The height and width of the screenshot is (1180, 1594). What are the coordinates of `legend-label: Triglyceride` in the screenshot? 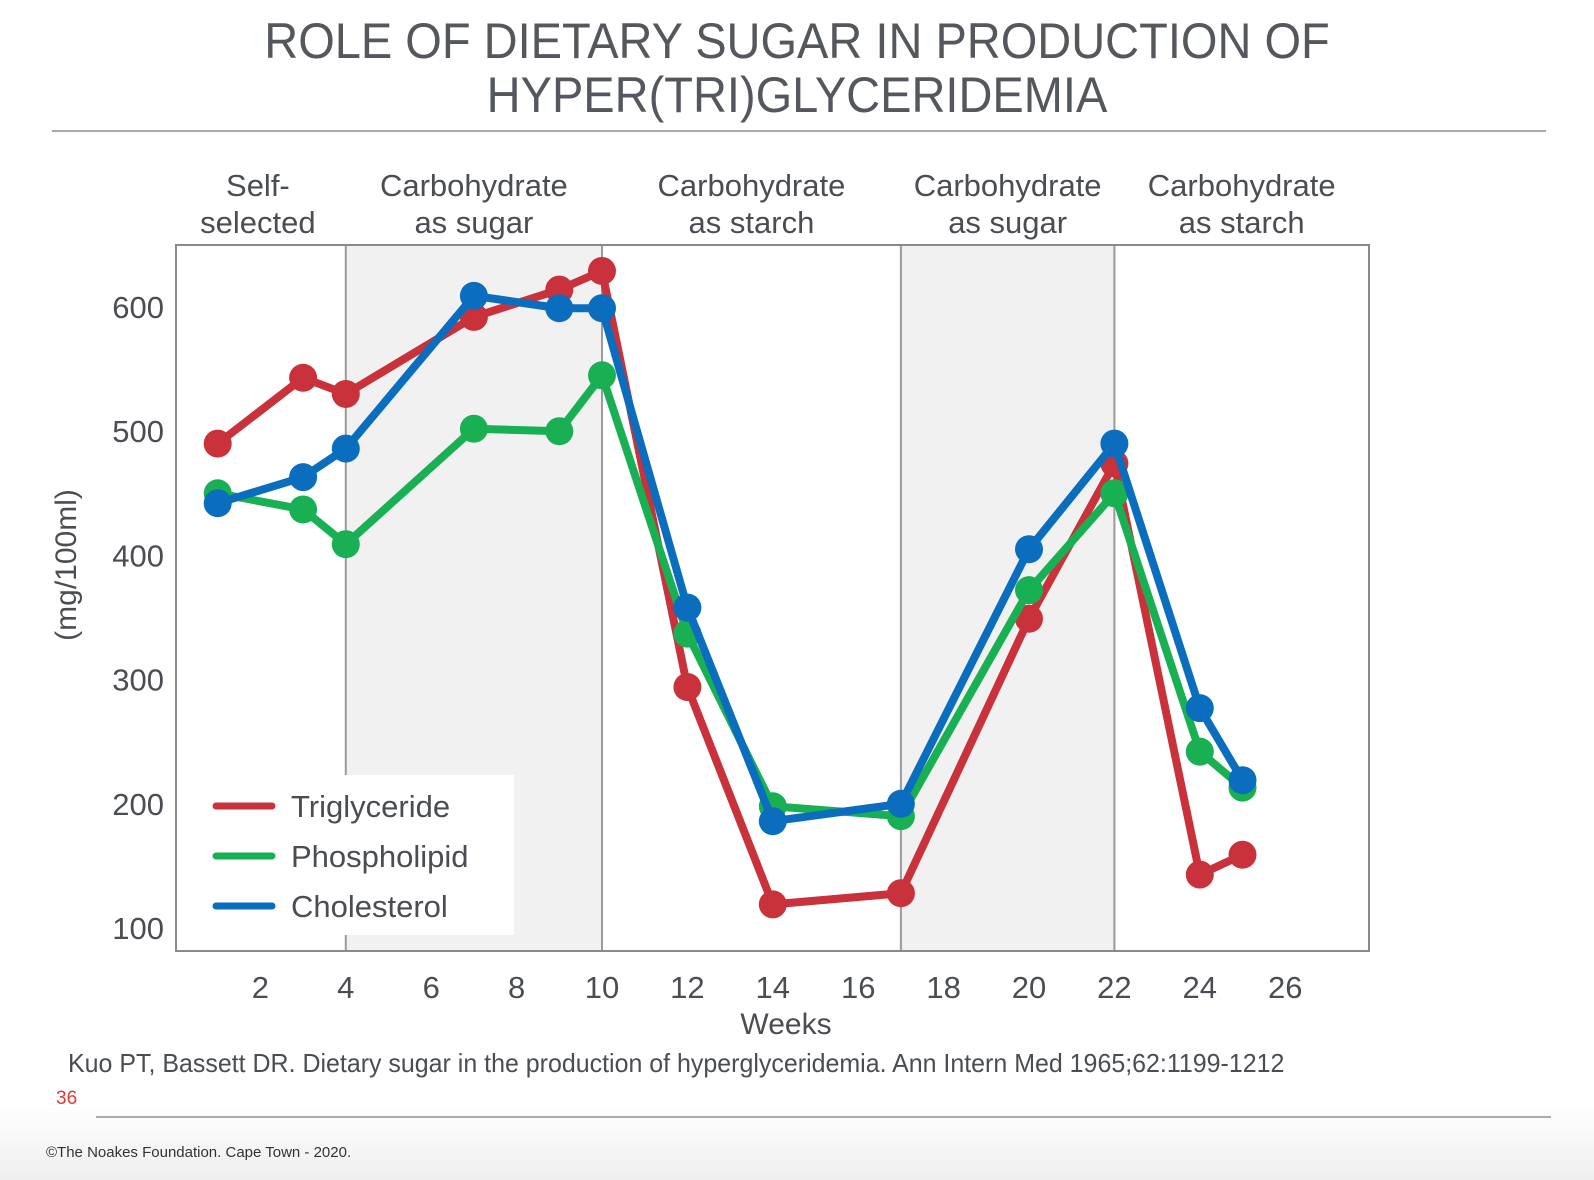 It's located at (370, 806).